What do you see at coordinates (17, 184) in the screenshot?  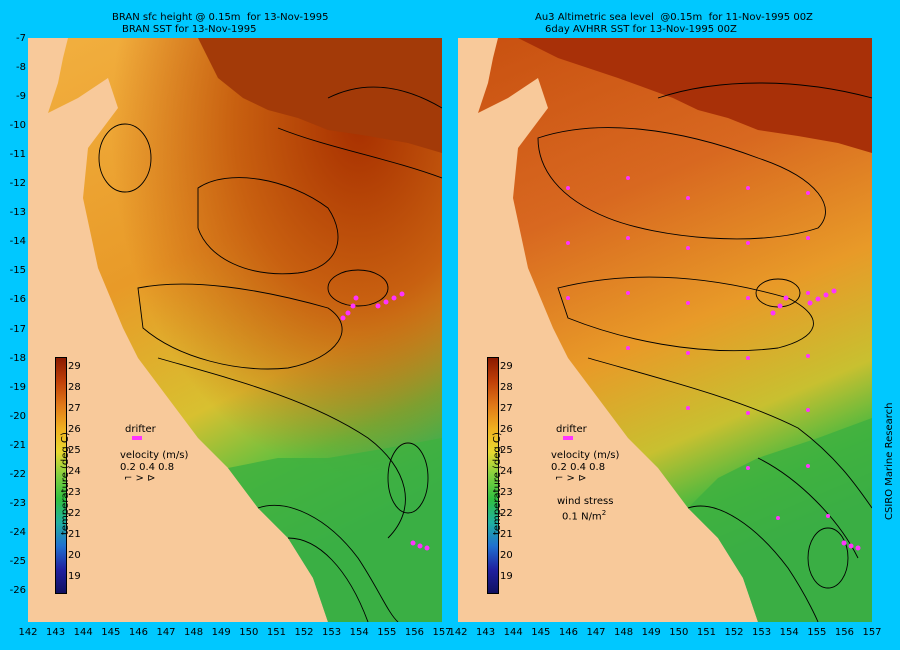 I see `latitude-tick: -12` at bounding box center [17, 184].